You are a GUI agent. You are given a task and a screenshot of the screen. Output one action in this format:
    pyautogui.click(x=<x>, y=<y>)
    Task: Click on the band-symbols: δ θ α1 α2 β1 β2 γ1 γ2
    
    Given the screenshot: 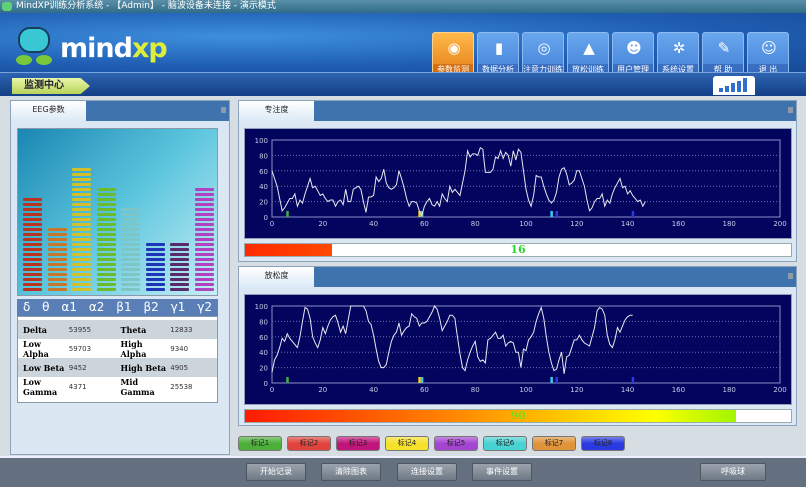 What is the action you would take?
    pyautogui.click(x=117, y=307)
    